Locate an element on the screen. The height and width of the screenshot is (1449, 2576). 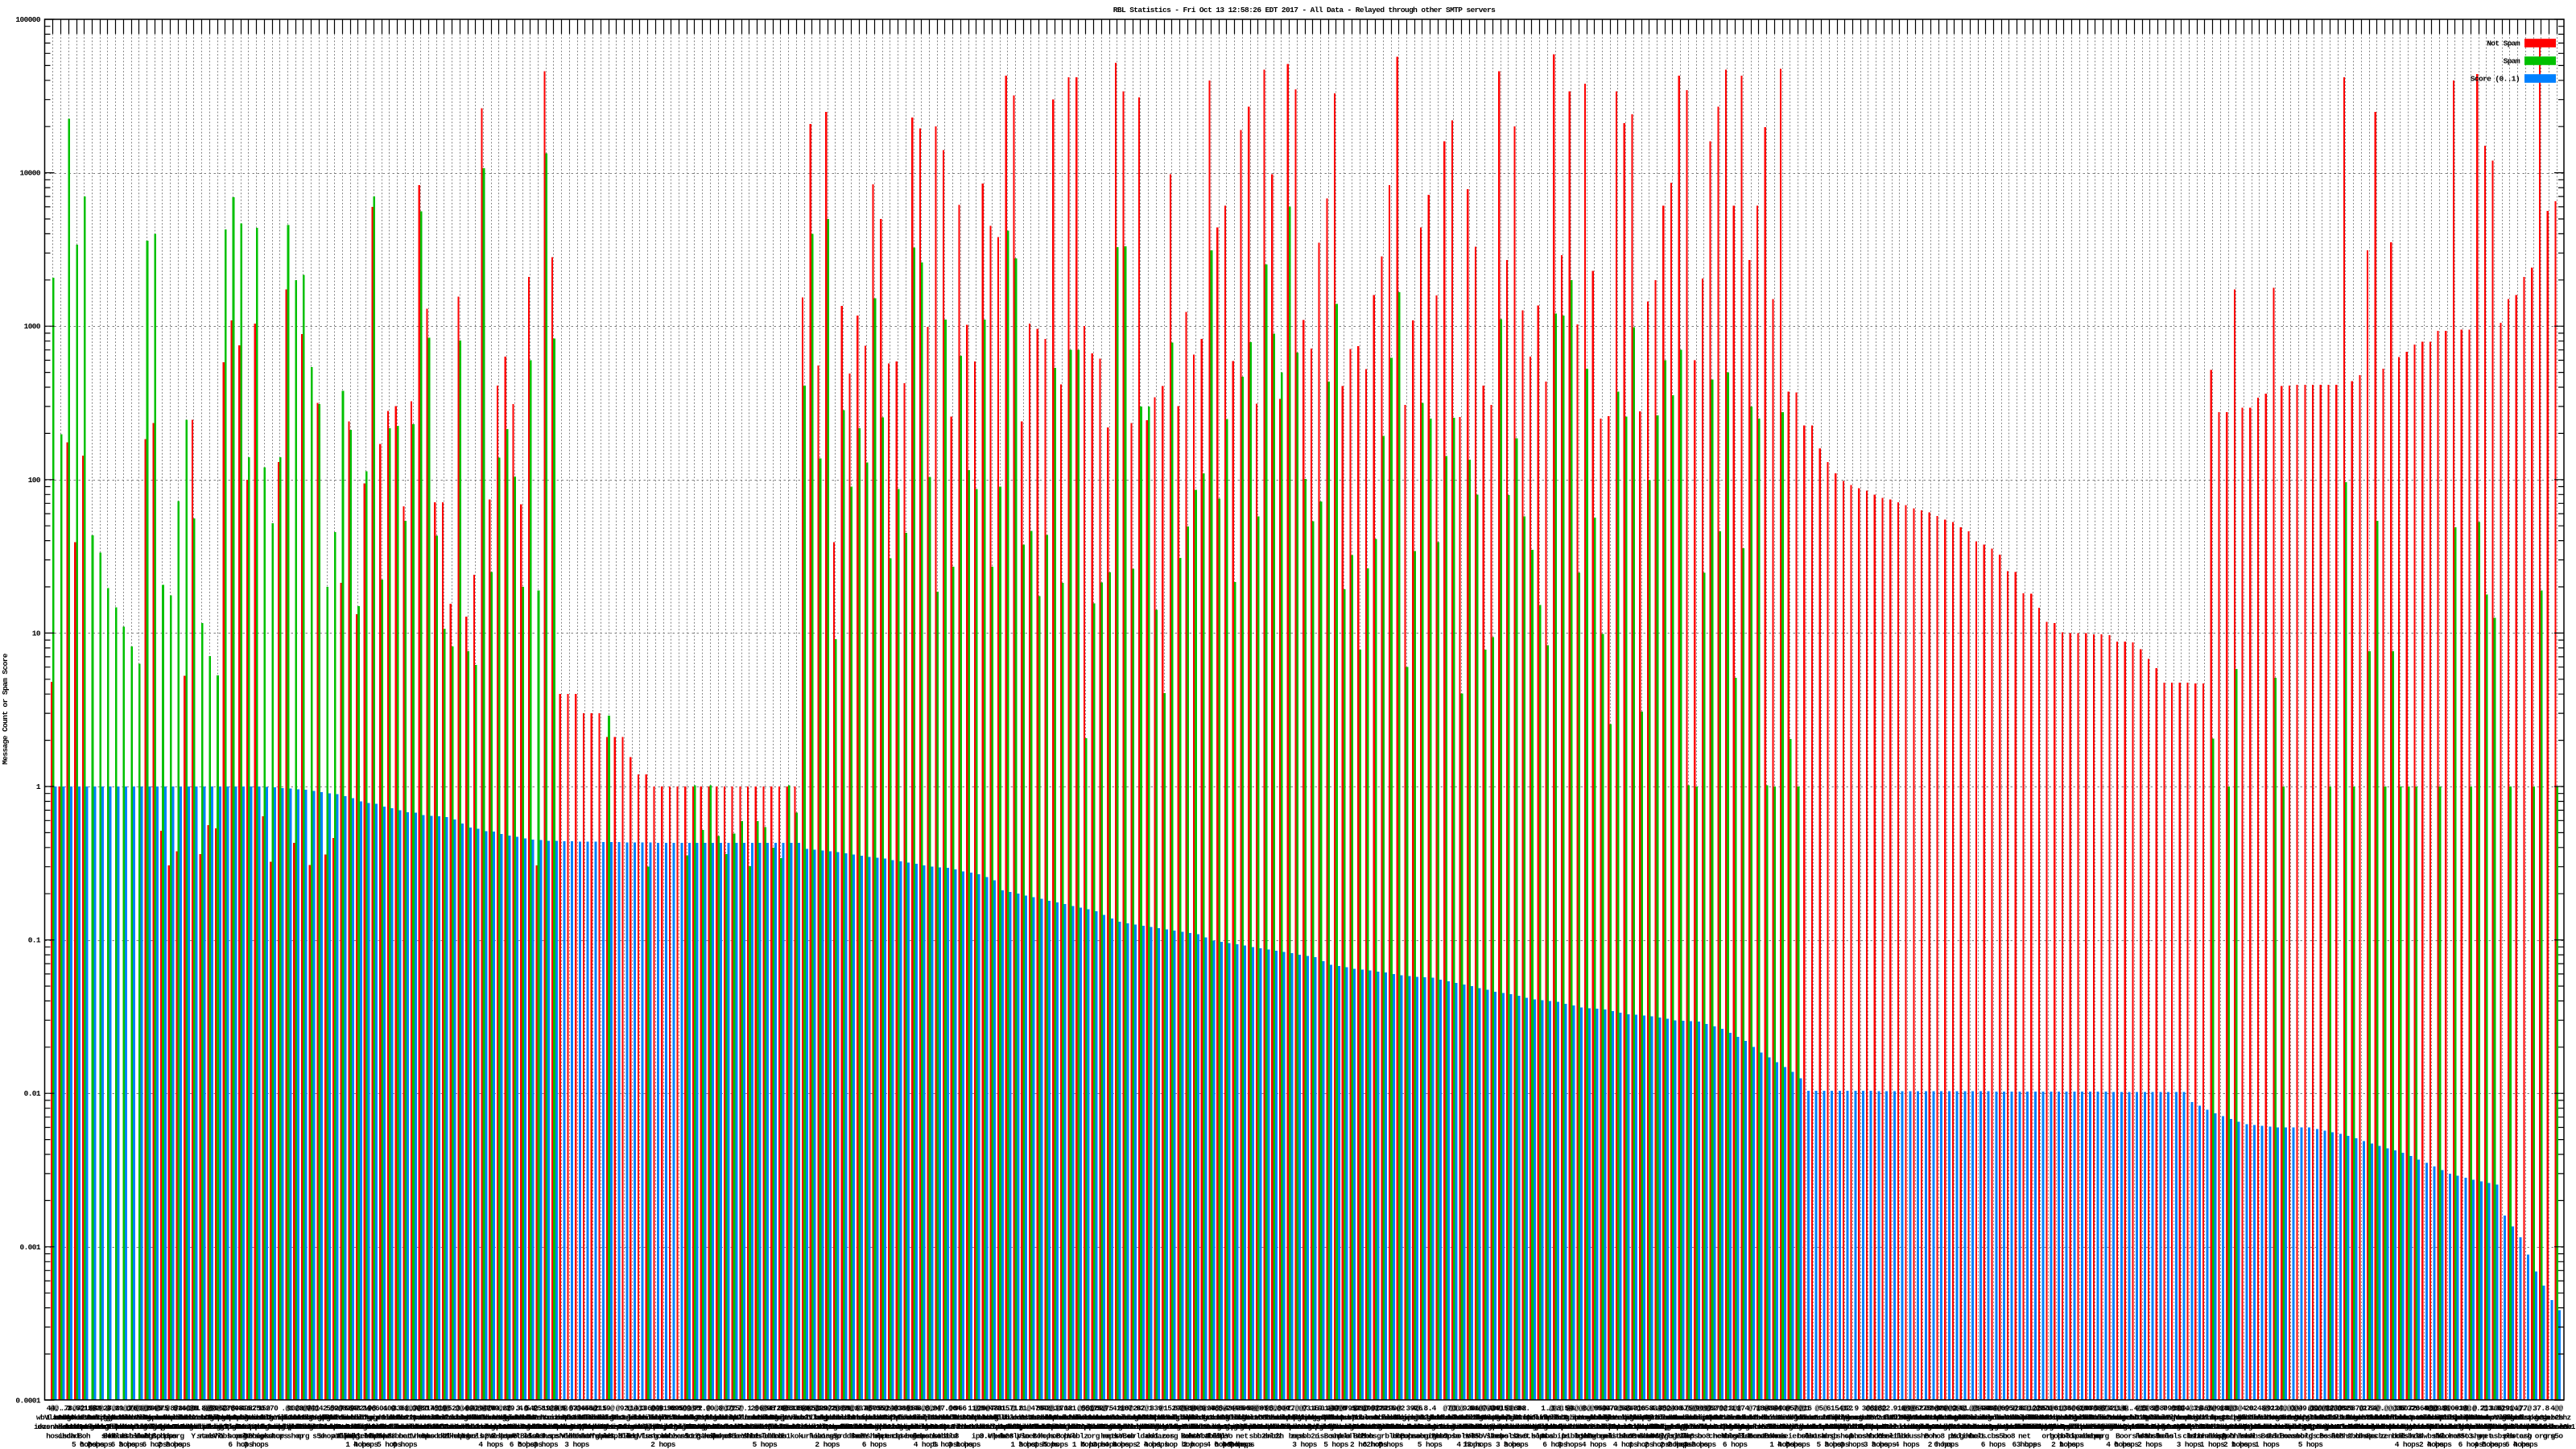
svg-text: wbchtsb1ddra1. is located at coordinates (1531, 1426).